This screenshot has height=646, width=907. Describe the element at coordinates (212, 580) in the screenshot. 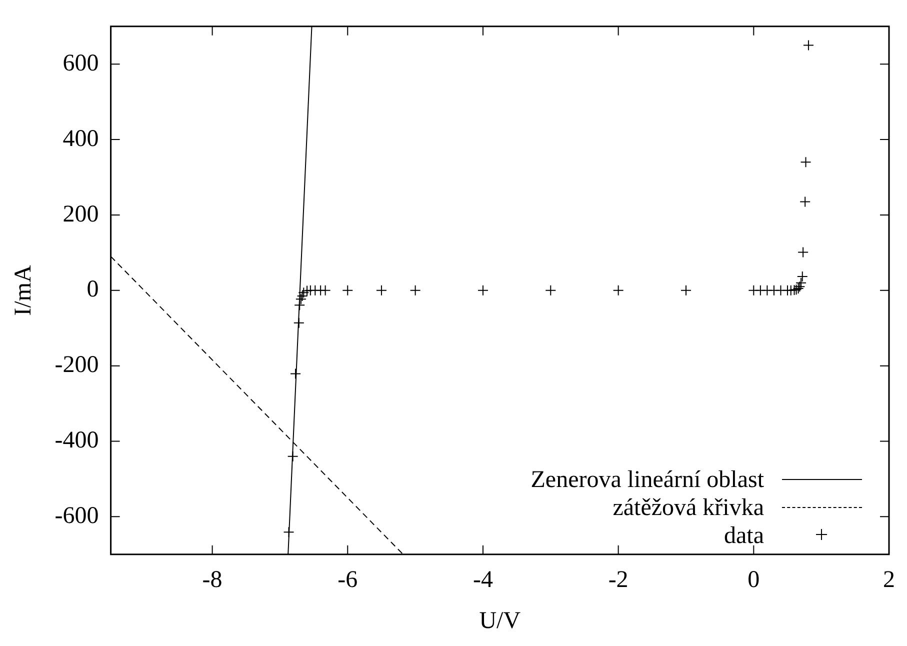

I see `x-tick-label: -8` at that location.